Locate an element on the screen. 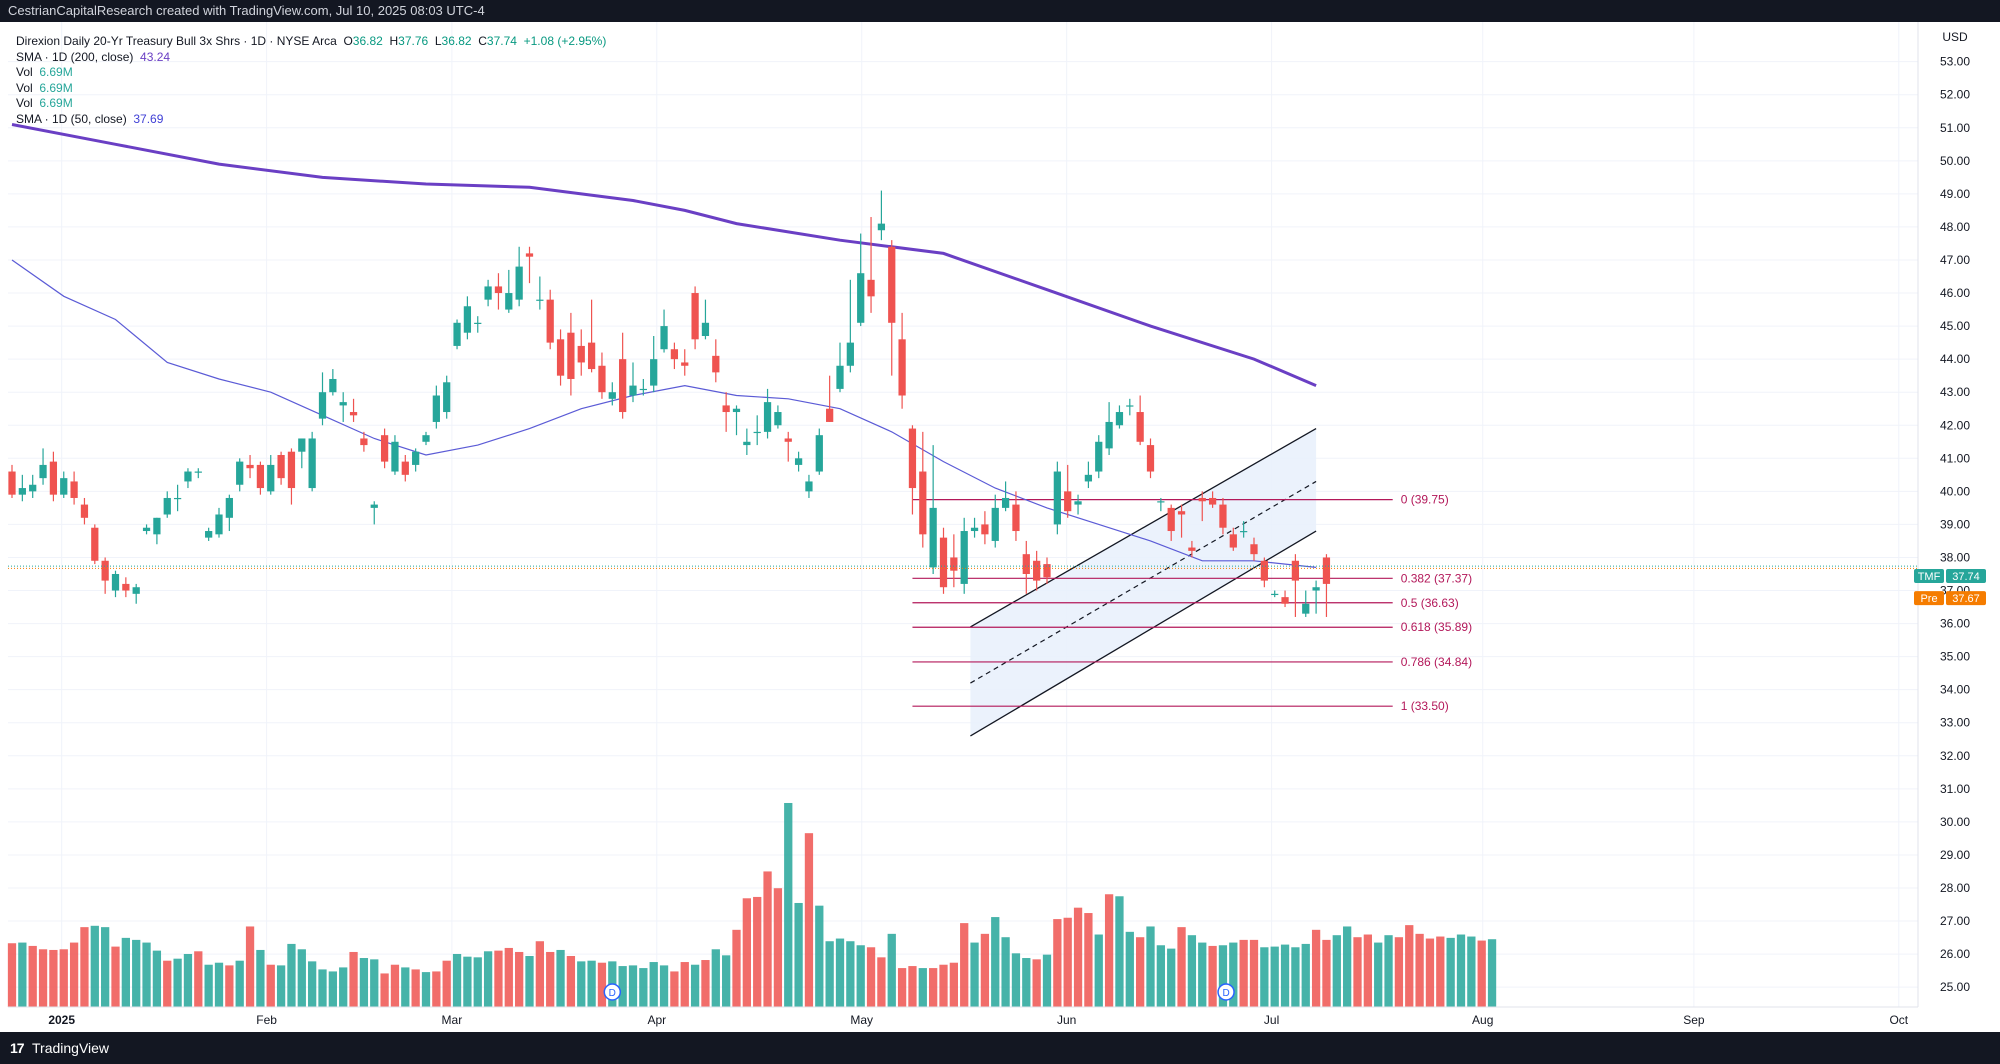 The width and height of the screenshot is (2000, 1064). vol-label: Vol is located at coordinates (24, 103).